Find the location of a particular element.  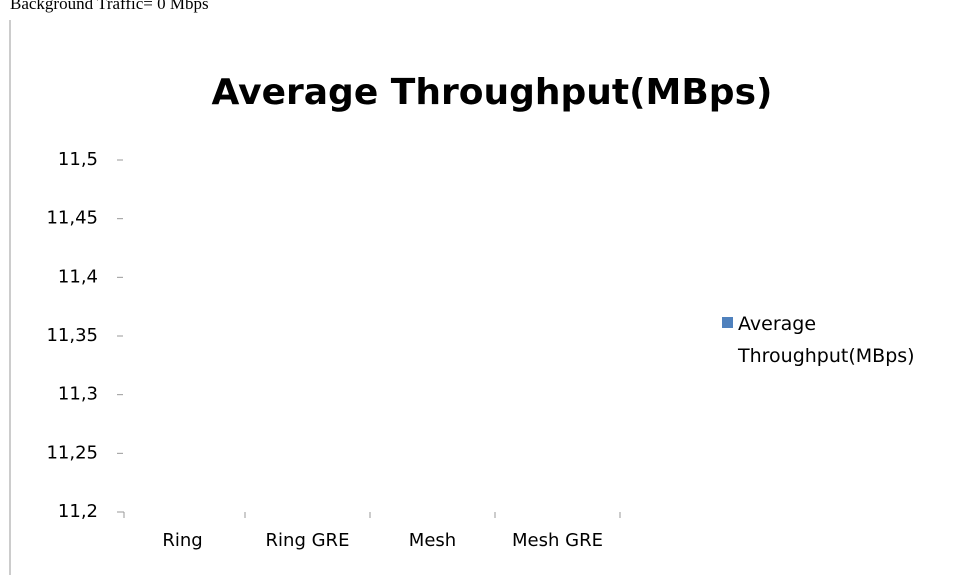

y-tick-label: 11,25 is located at coordinates (72, 452).